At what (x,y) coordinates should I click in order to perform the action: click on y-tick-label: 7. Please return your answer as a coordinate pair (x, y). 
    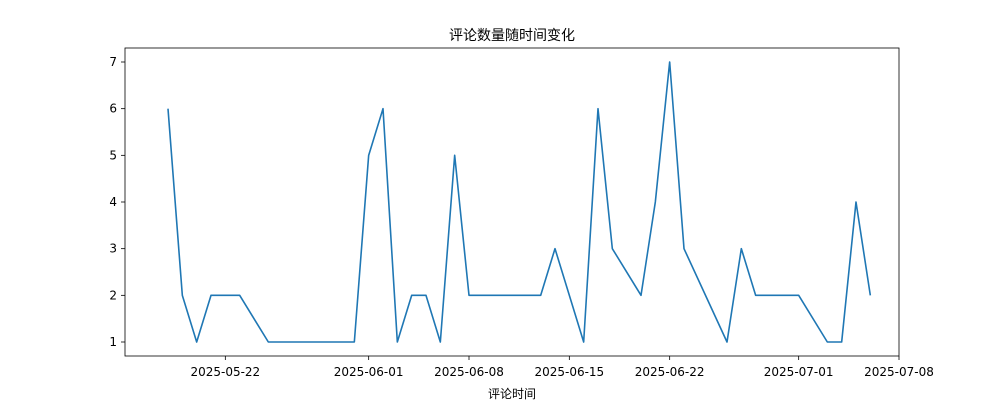
    Looking at the image, I should click on (113, 62).